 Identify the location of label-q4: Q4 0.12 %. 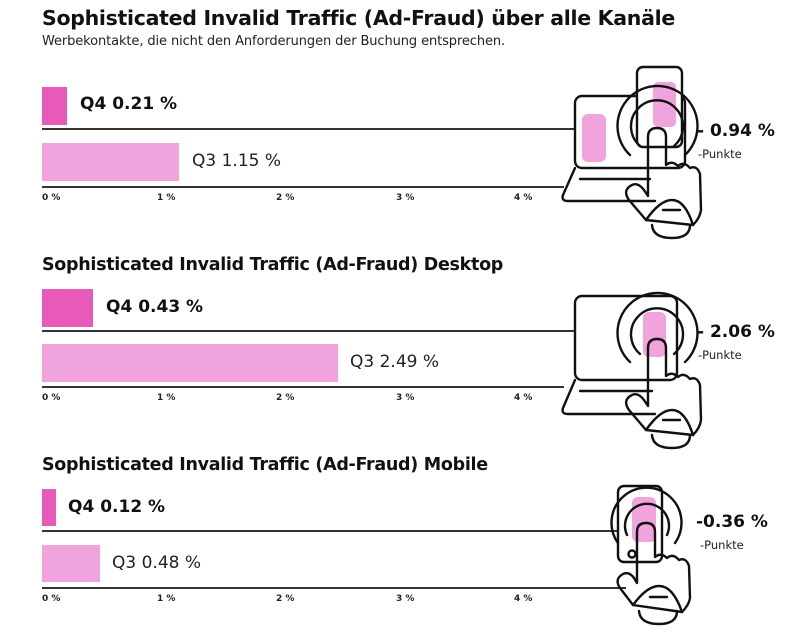
(117, 507).